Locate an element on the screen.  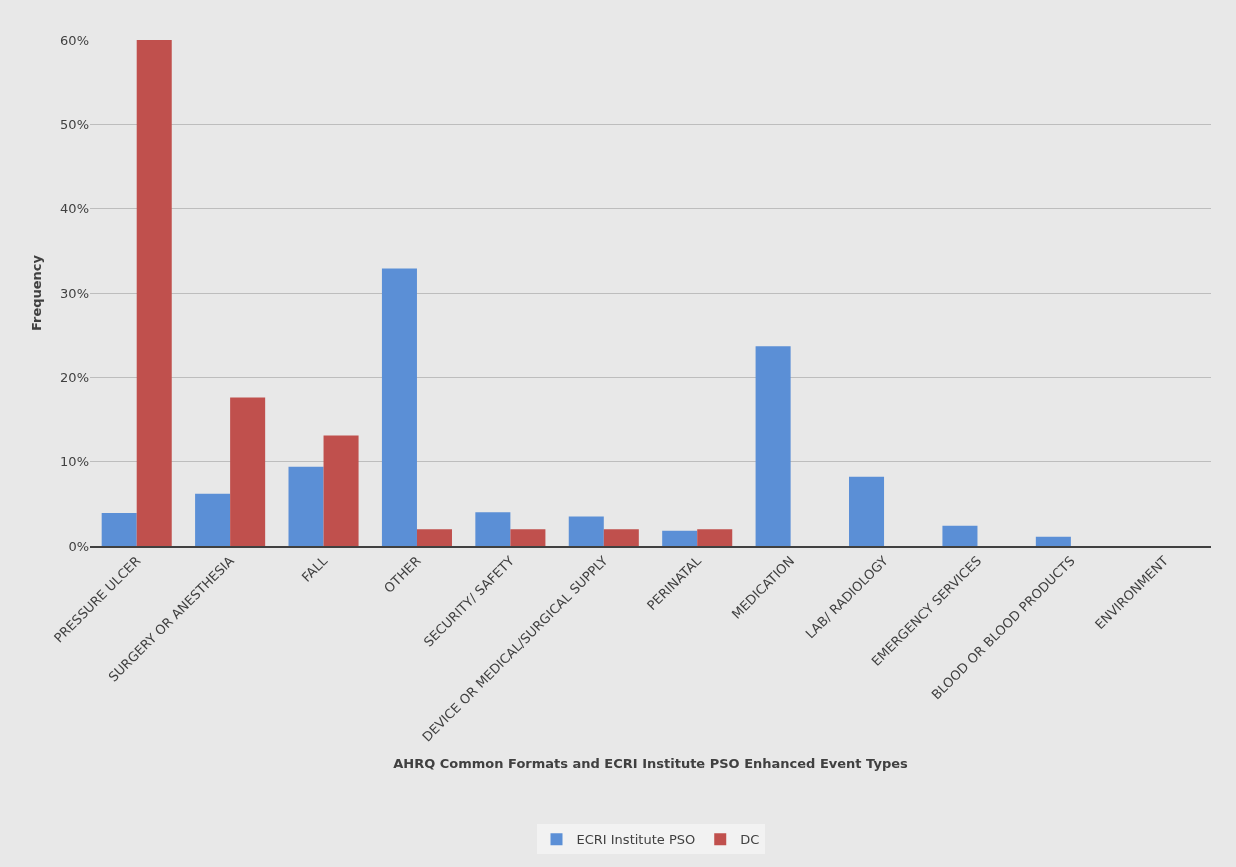
y-tick-label: 10% is located at coordinates (74, 462).